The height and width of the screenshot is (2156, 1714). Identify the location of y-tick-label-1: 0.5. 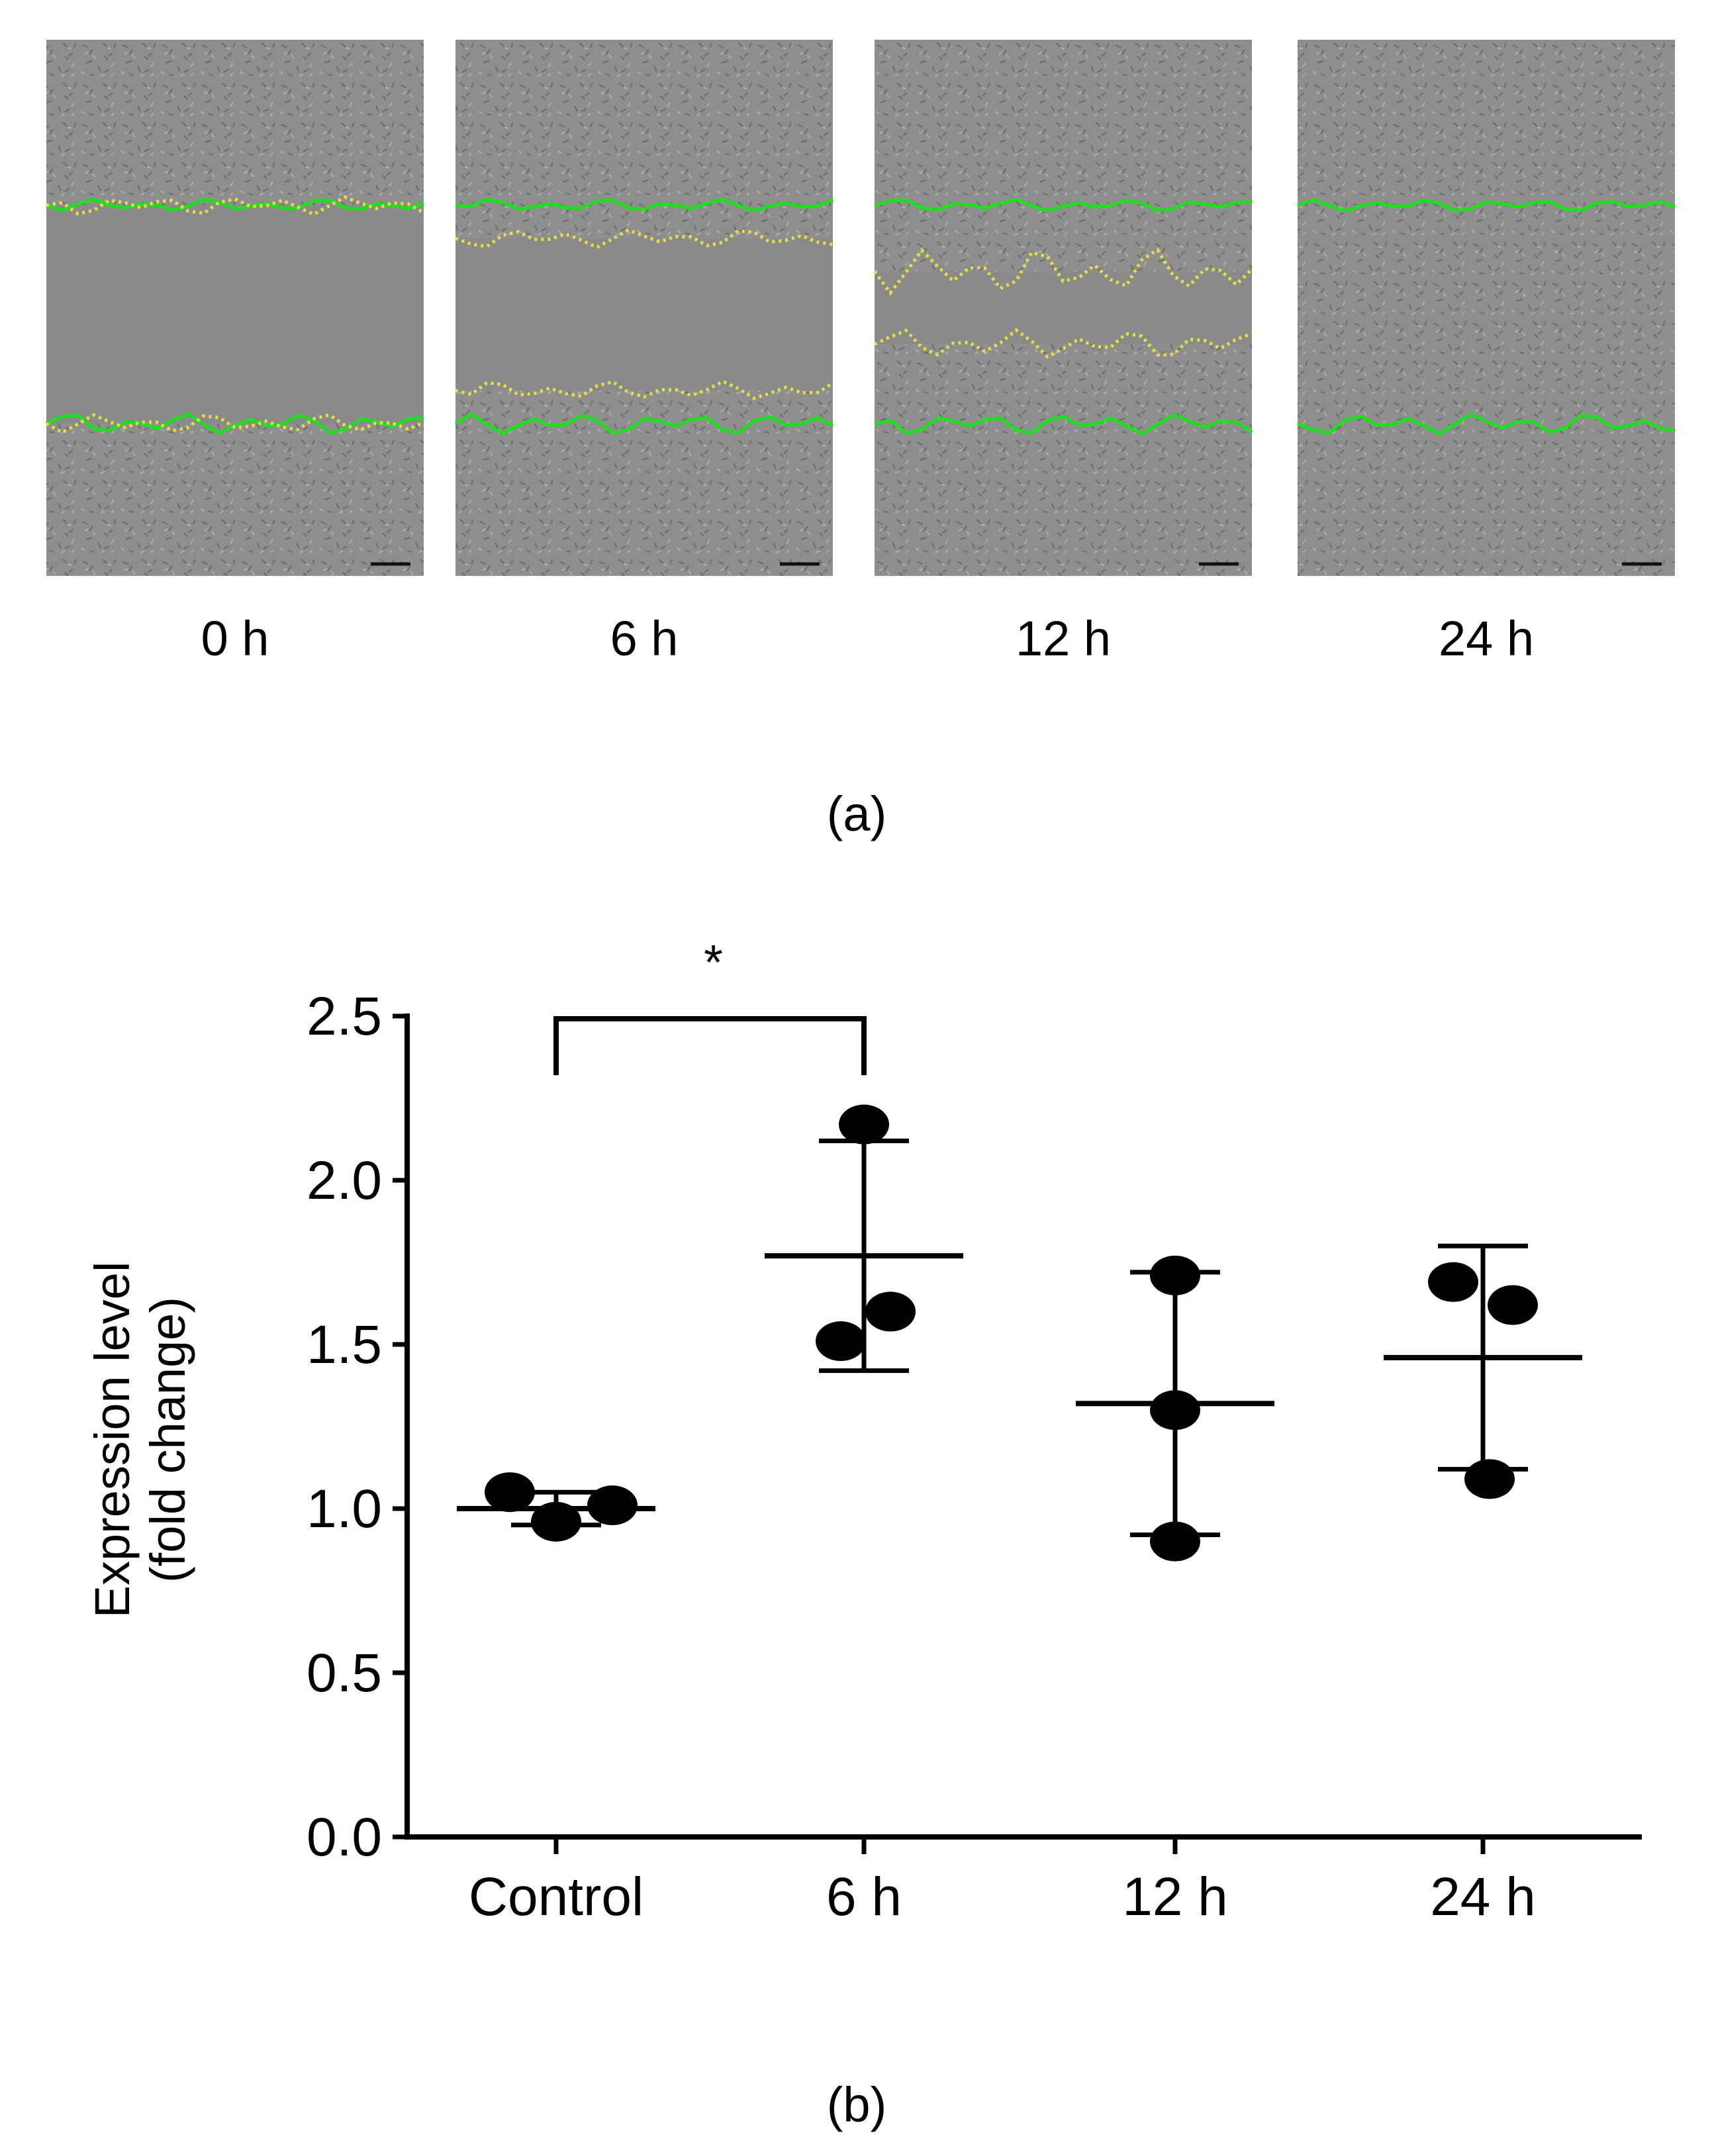
(344, 1673).